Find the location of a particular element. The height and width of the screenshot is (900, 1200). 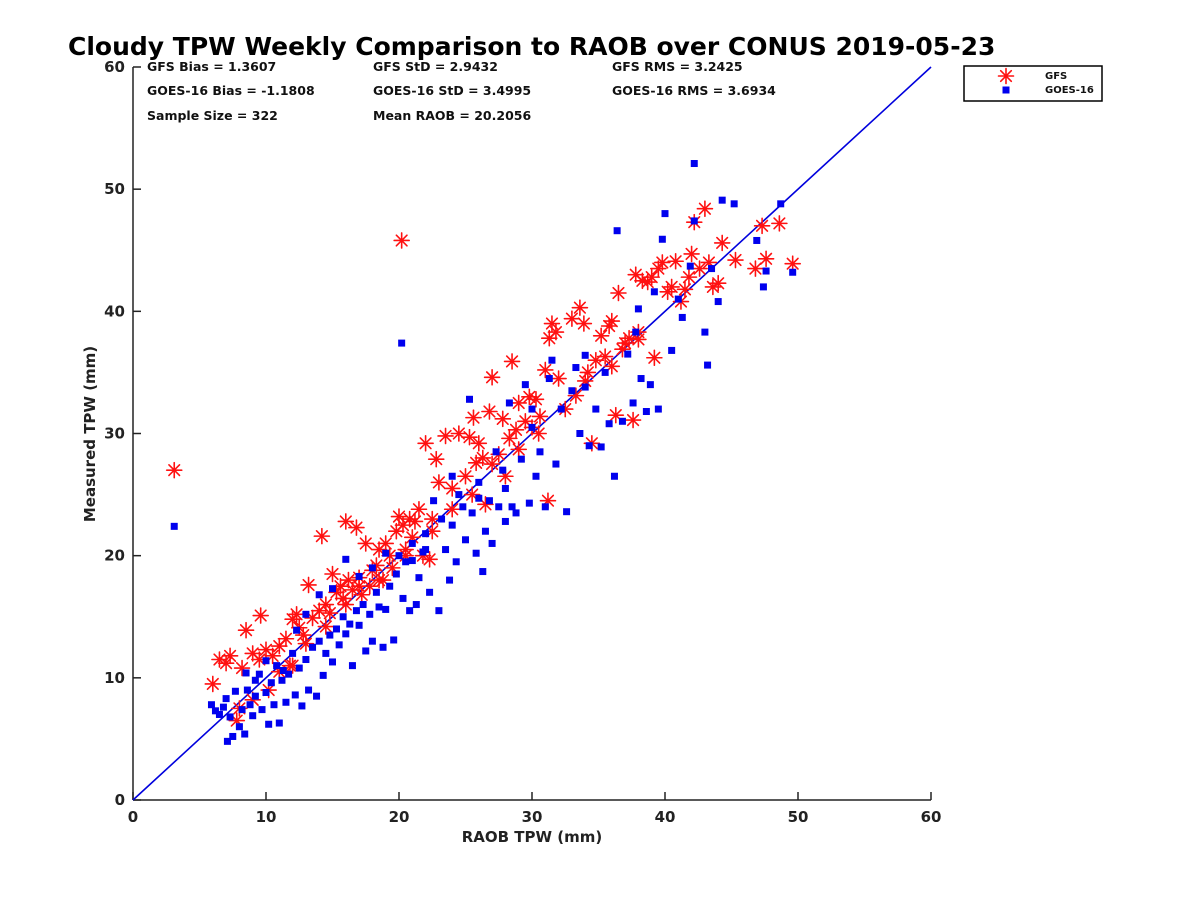

y-tick-label: 0 is located at coordinates (120, 800).